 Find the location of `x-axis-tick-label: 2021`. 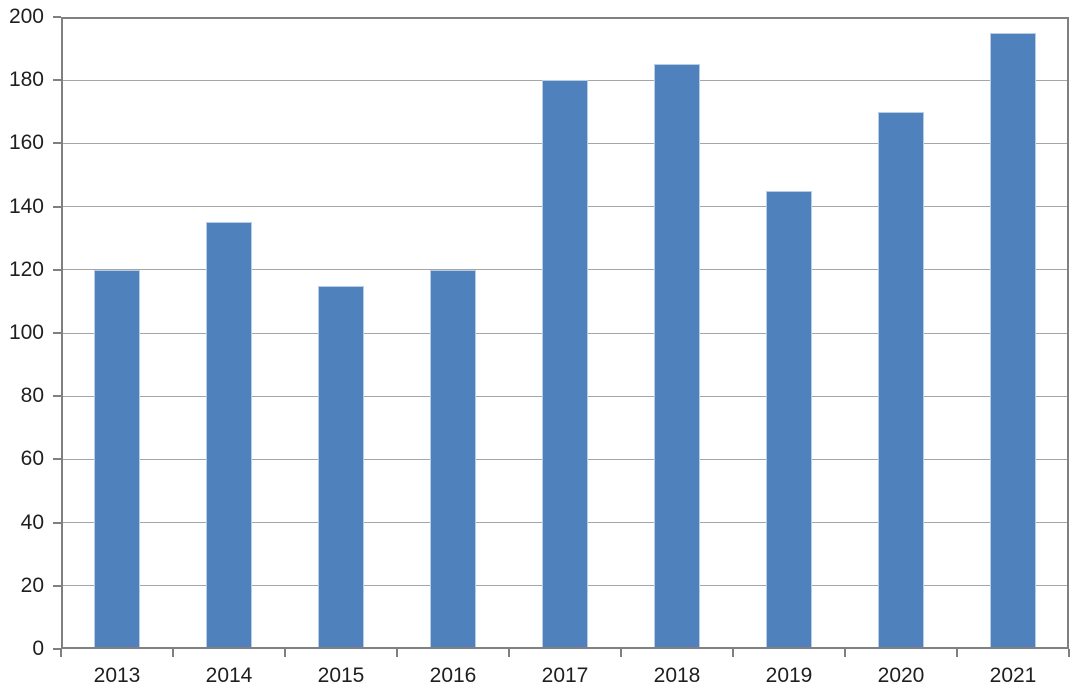

x-axis-tick-label: 2021 is located at coordinates (1013, 675).